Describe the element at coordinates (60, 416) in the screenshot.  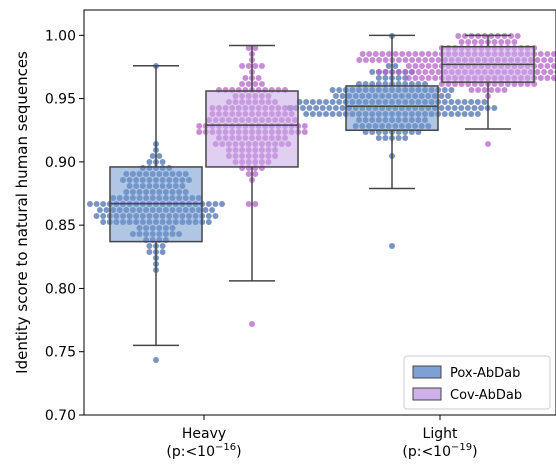
I see `y-tick-label: 0.70` at that location.